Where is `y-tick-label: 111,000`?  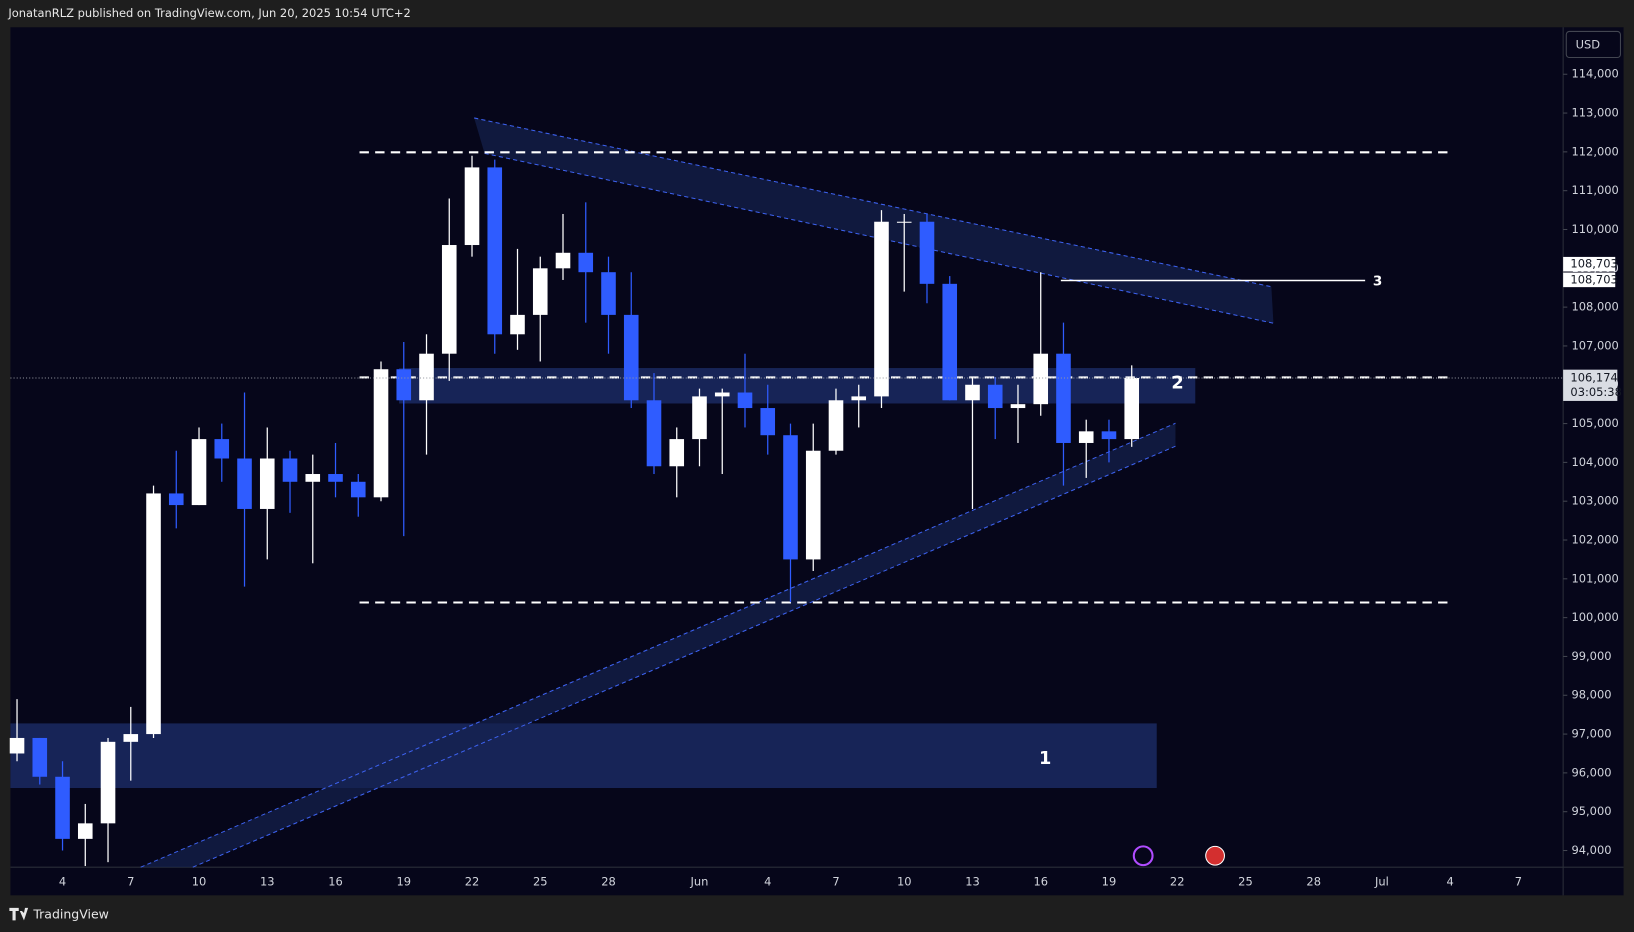 y-tick-label: 111,000 is located at coordinates (1594, 190).